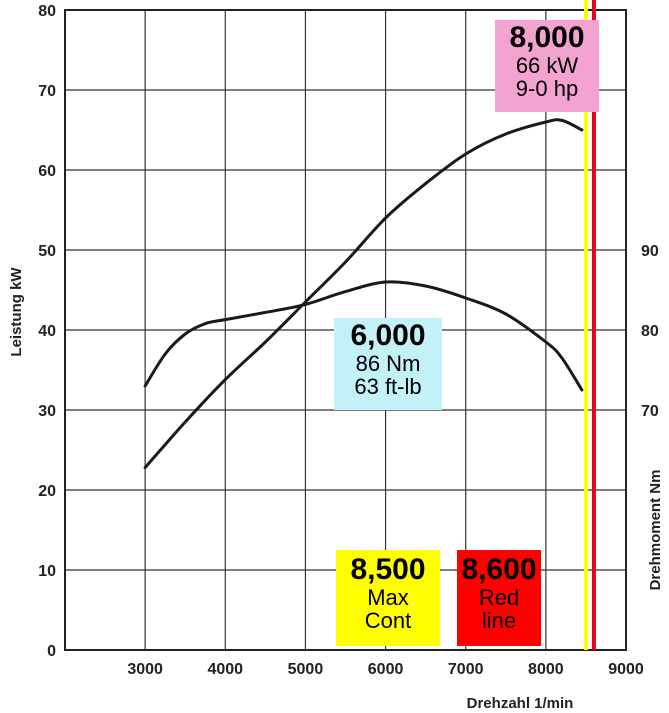  I want to click on x-tick-label: 4000, so click(225, 669).